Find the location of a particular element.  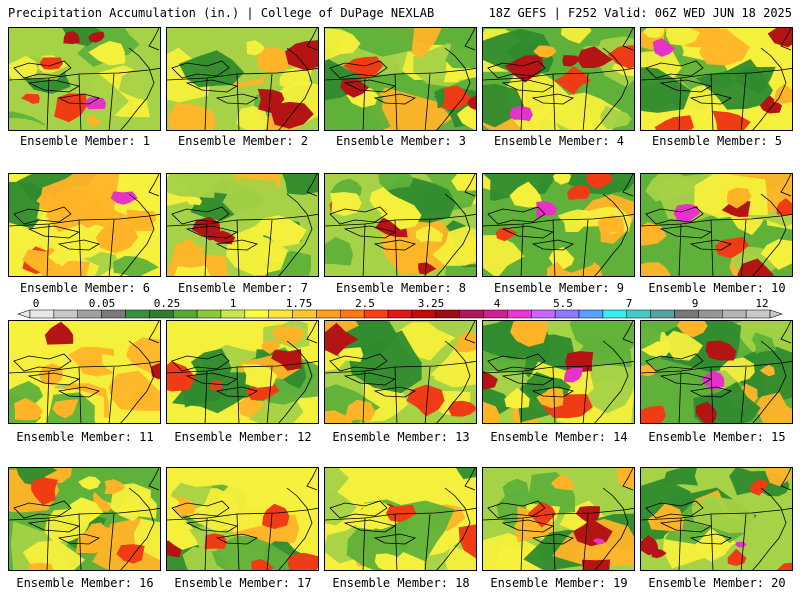

colorbar-low-arrow is located at coordinates (24, 314).